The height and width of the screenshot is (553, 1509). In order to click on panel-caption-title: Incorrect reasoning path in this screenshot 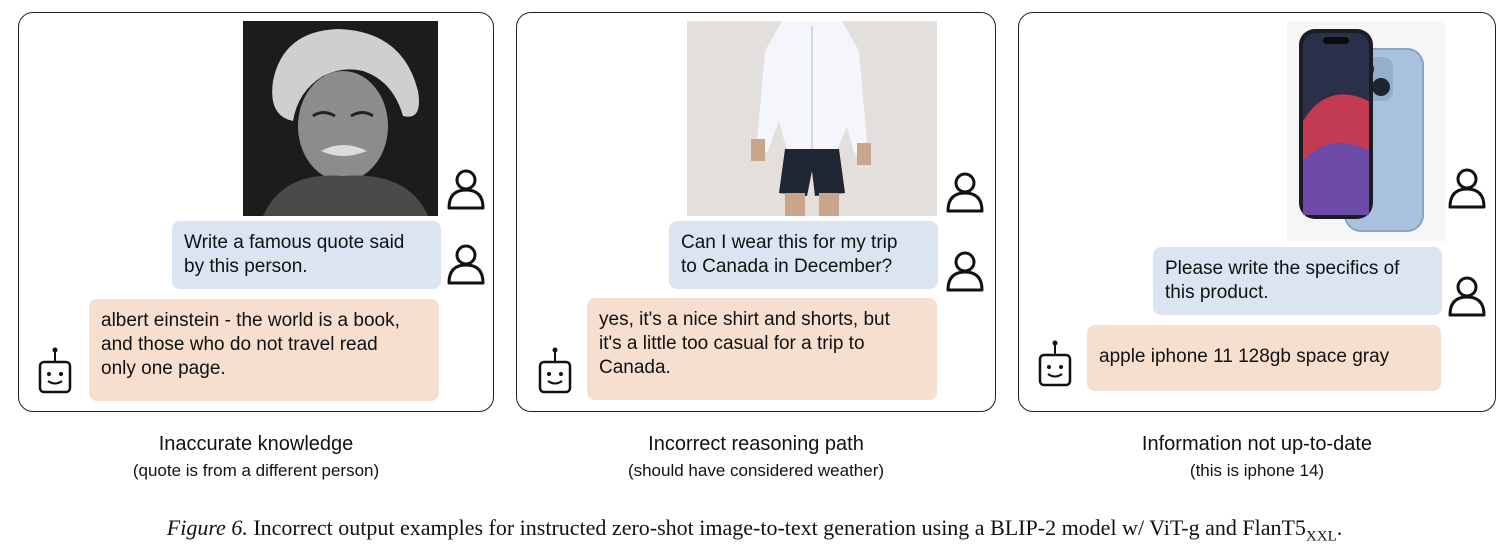, I will do `click(756, 444)`.